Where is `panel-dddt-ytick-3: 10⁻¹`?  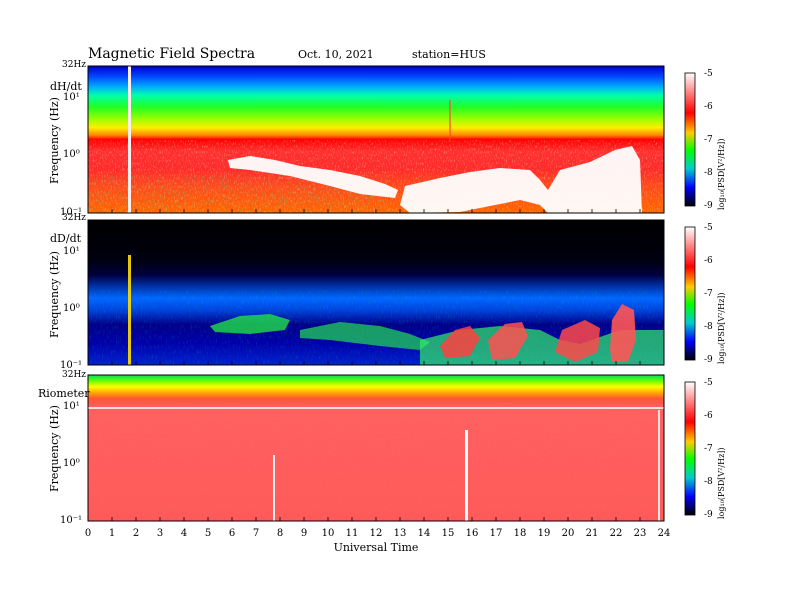
panel-dddt-ytick-3: 10⁻¹ is located at coordinates (71, 365).